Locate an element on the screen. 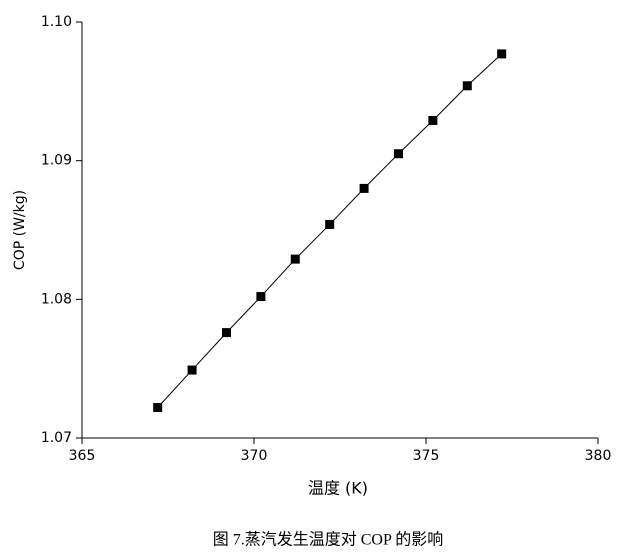 The width and height of the screenshot is (620, 559). x-axis-label: 温度 (K) is located at coordinates (338, 488).